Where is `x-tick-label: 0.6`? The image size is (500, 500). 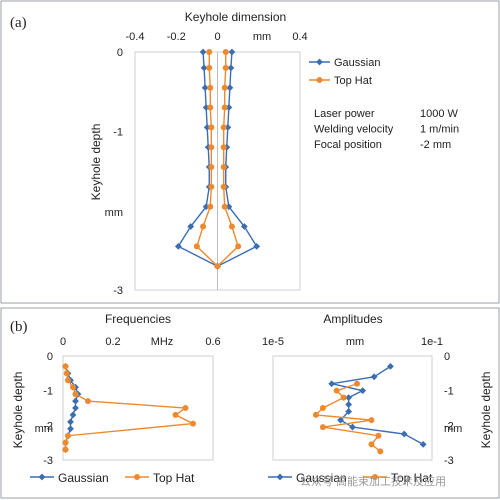 x-tick-label: 0.6 is located at coordinates (212, 342).